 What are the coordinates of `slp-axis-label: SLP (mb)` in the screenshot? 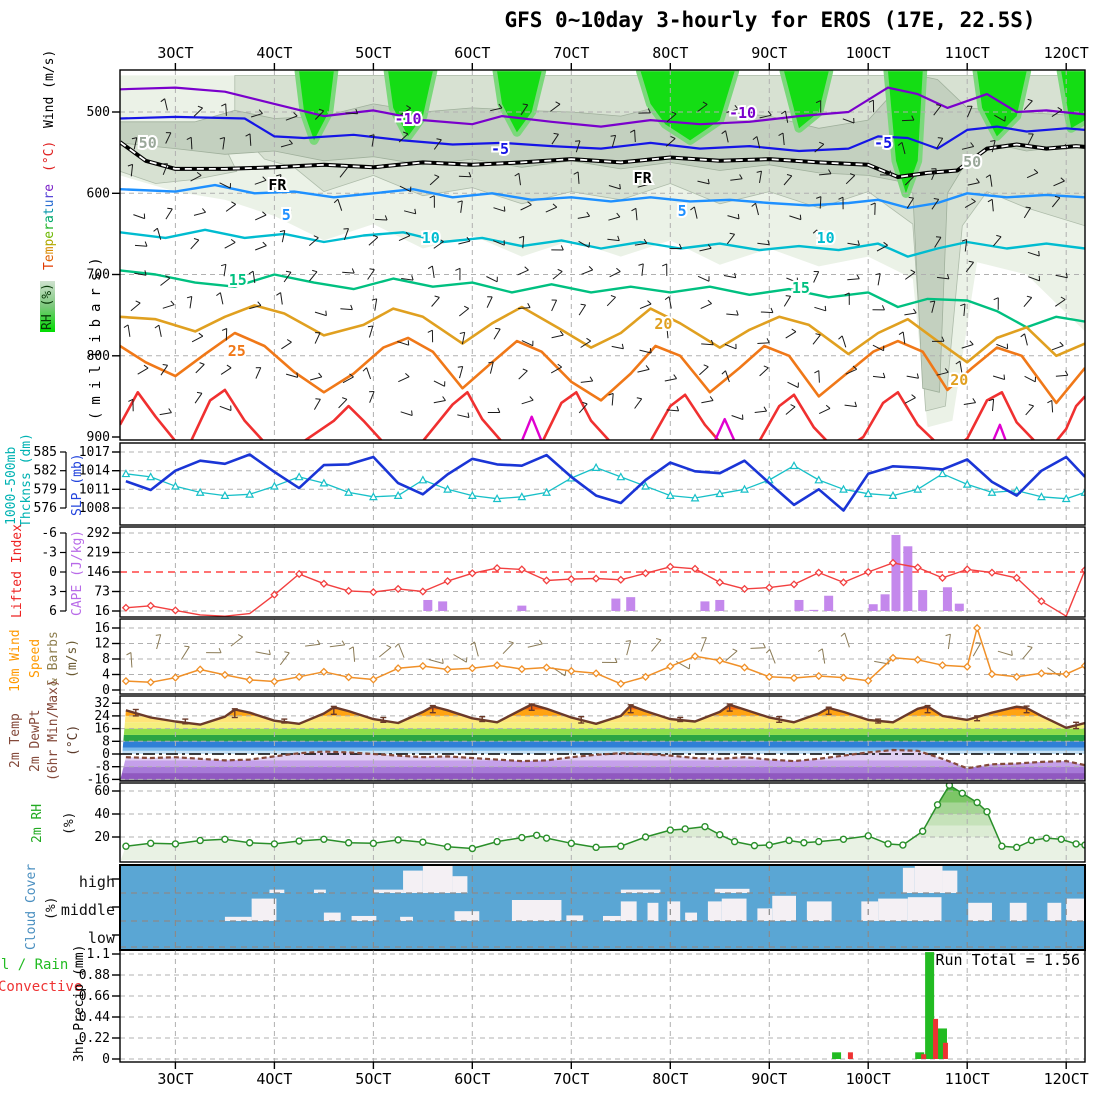 It's located at (77, 484).